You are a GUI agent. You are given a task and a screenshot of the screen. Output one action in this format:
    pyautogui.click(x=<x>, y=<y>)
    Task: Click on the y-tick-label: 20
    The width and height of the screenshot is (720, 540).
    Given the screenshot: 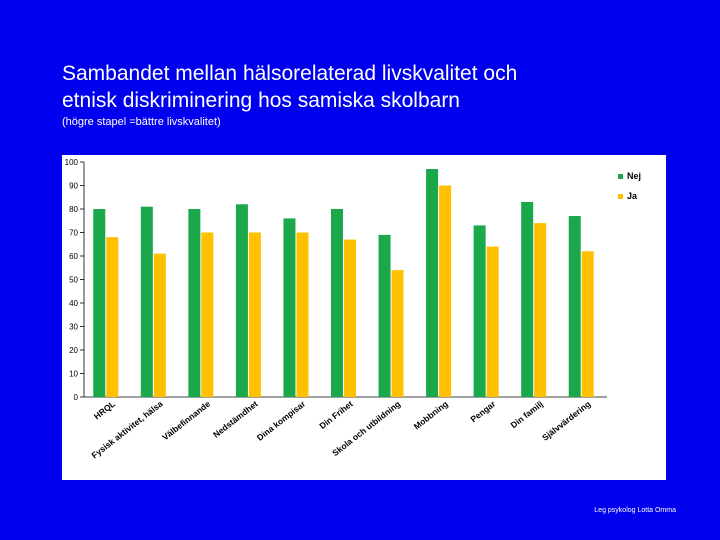 What is the action you would take?
    pyautogui.click(x=73, y=350)
    